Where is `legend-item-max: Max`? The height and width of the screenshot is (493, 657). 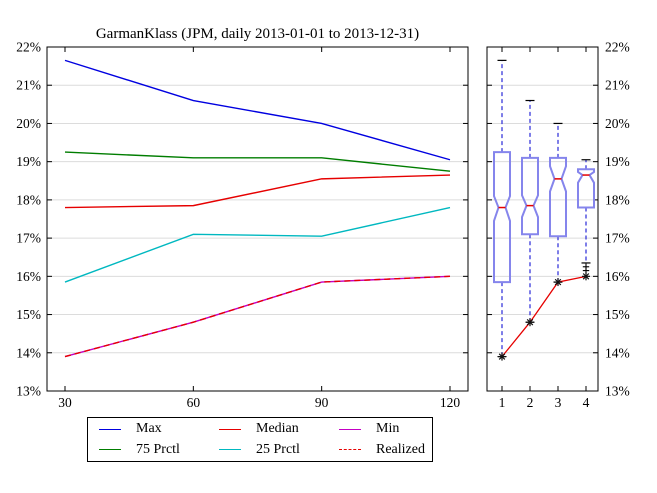
legend-item-max: Max is located at coordinates (159, 429).